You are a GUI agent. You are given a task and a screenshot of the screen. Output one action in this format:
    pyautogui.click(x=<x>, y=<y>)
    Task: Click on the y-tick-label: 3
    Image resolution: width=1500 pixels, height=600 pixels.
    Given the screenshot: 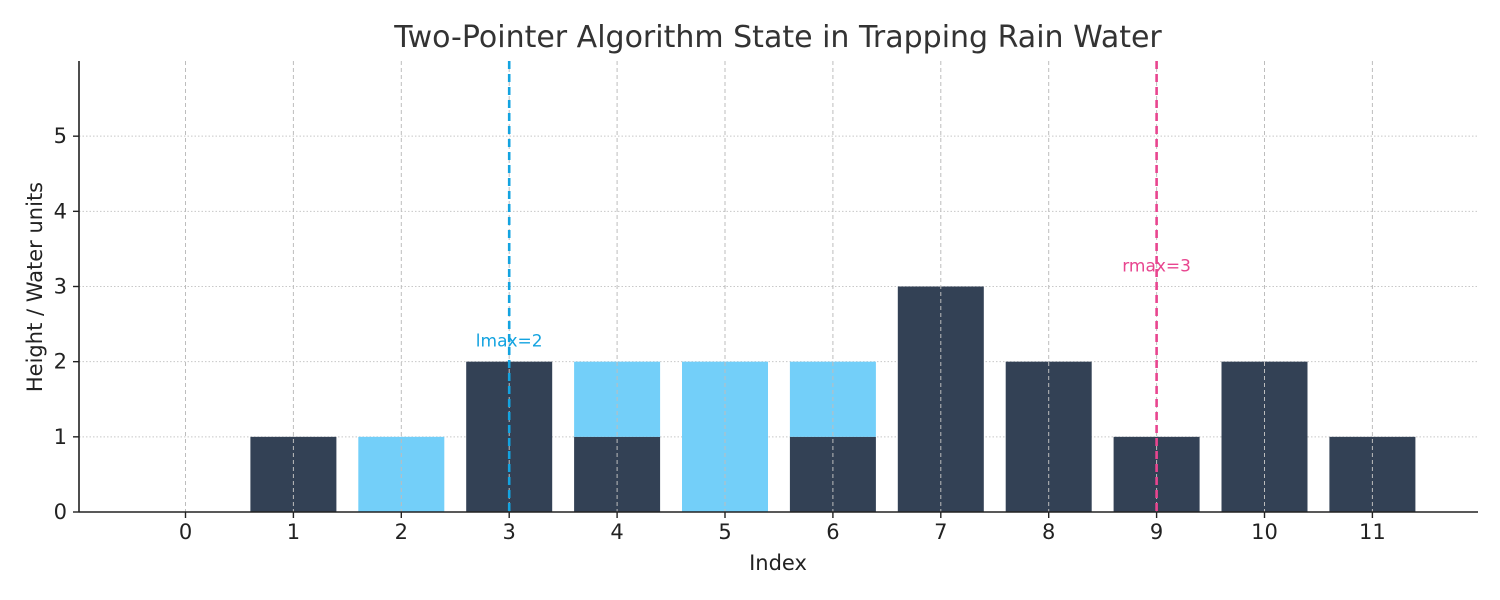 What is the action you would take?
    pyautogui.click(x=60, y=287)
    